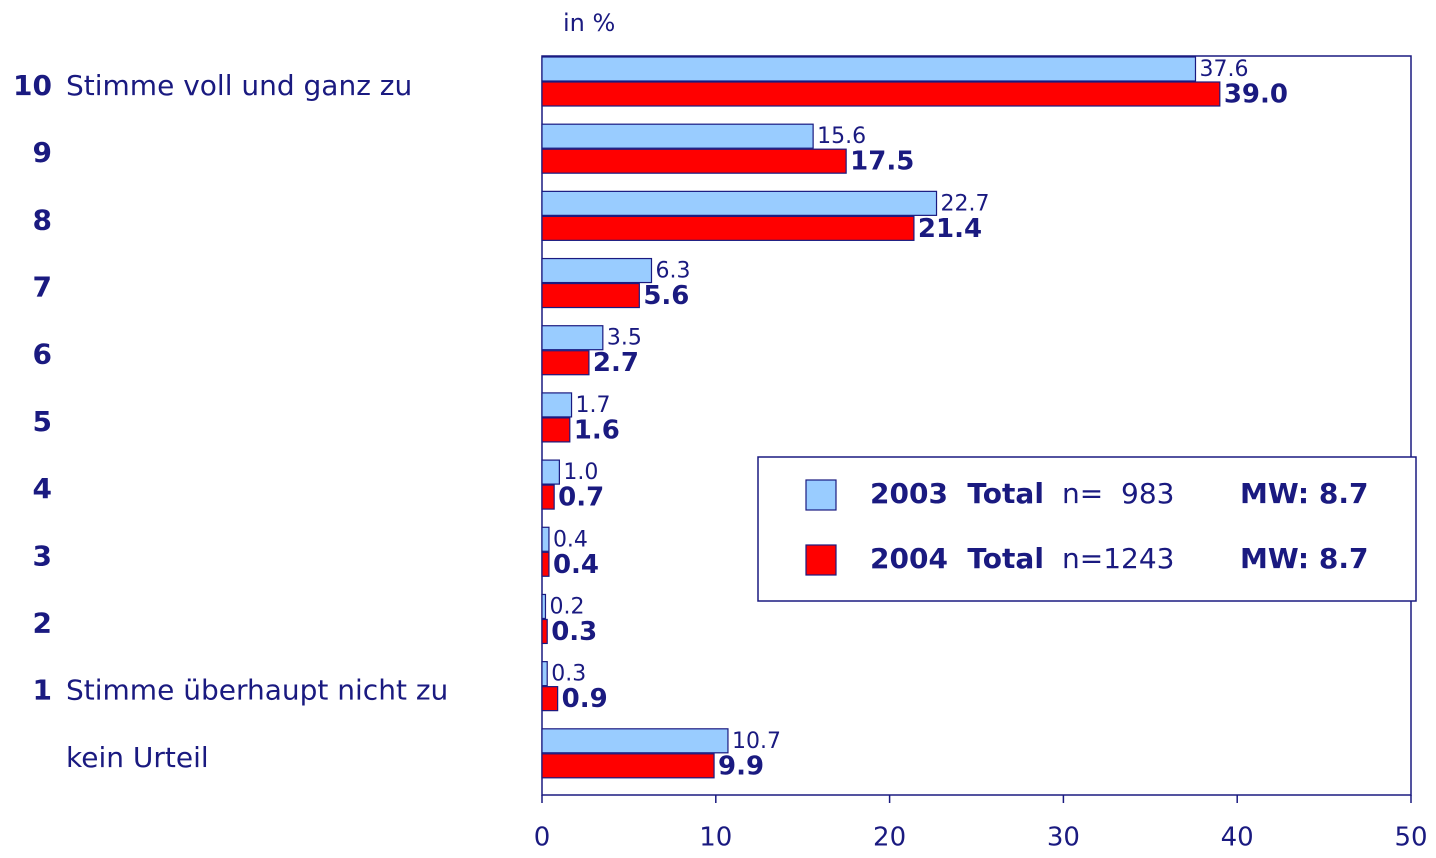 The width and height of the screenshot is (1436, 858). I want to click on value-label: 1.0, so click(580, 472).